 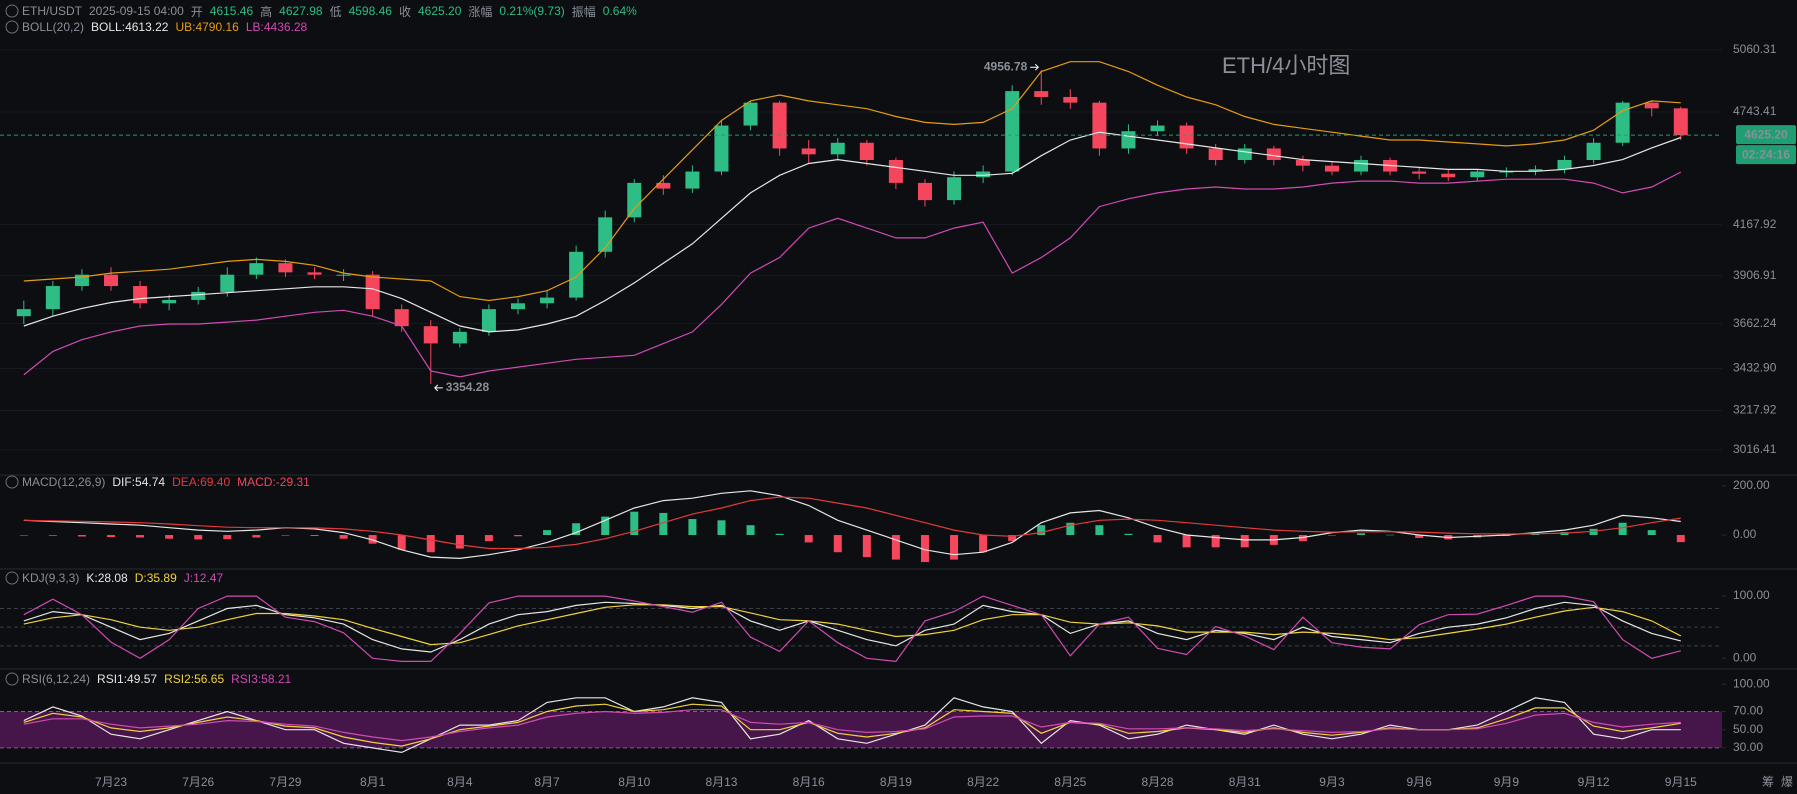 I want to click on chart-title: ETH/4小时图, so click(x=1286, y=65).